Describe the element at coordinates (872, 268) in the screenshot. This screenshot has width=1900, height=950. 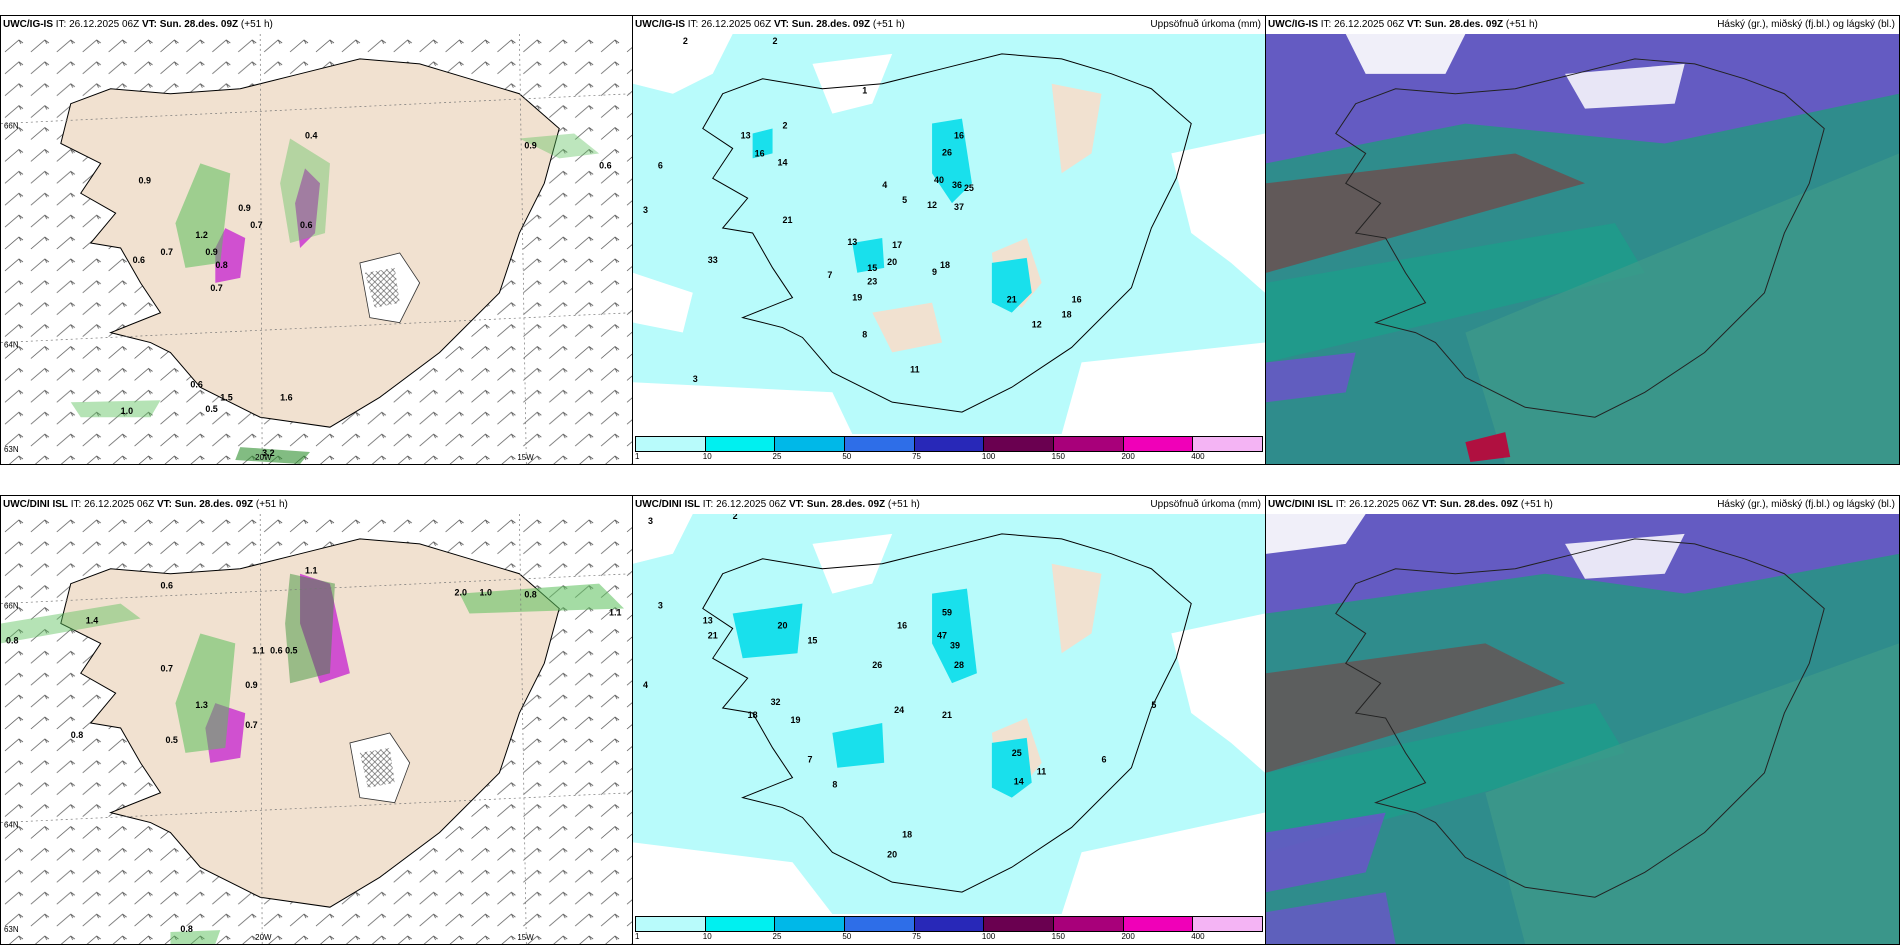
I see `value-label: 15` at that location.